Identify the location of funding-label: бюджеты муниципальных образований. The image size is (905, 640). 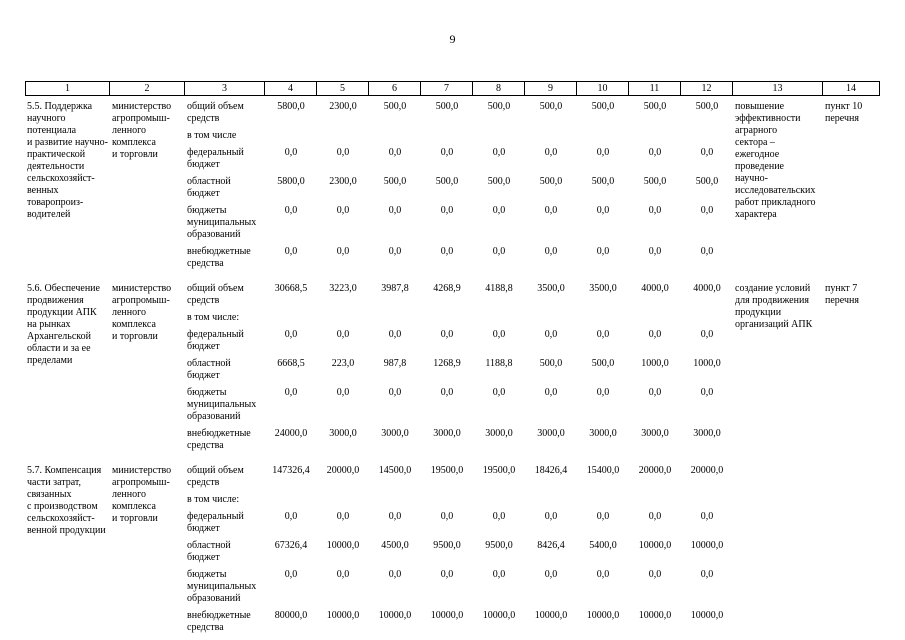
(222, 404).